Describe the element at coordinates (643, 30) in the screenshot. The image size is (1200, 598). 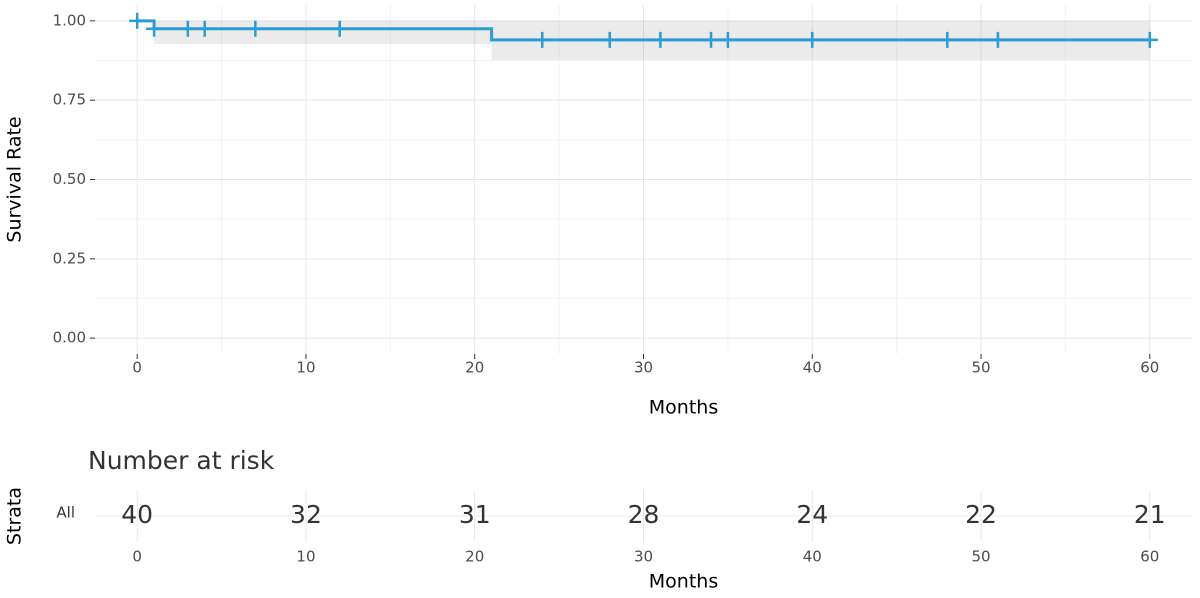
I see `survival-line` at that location.